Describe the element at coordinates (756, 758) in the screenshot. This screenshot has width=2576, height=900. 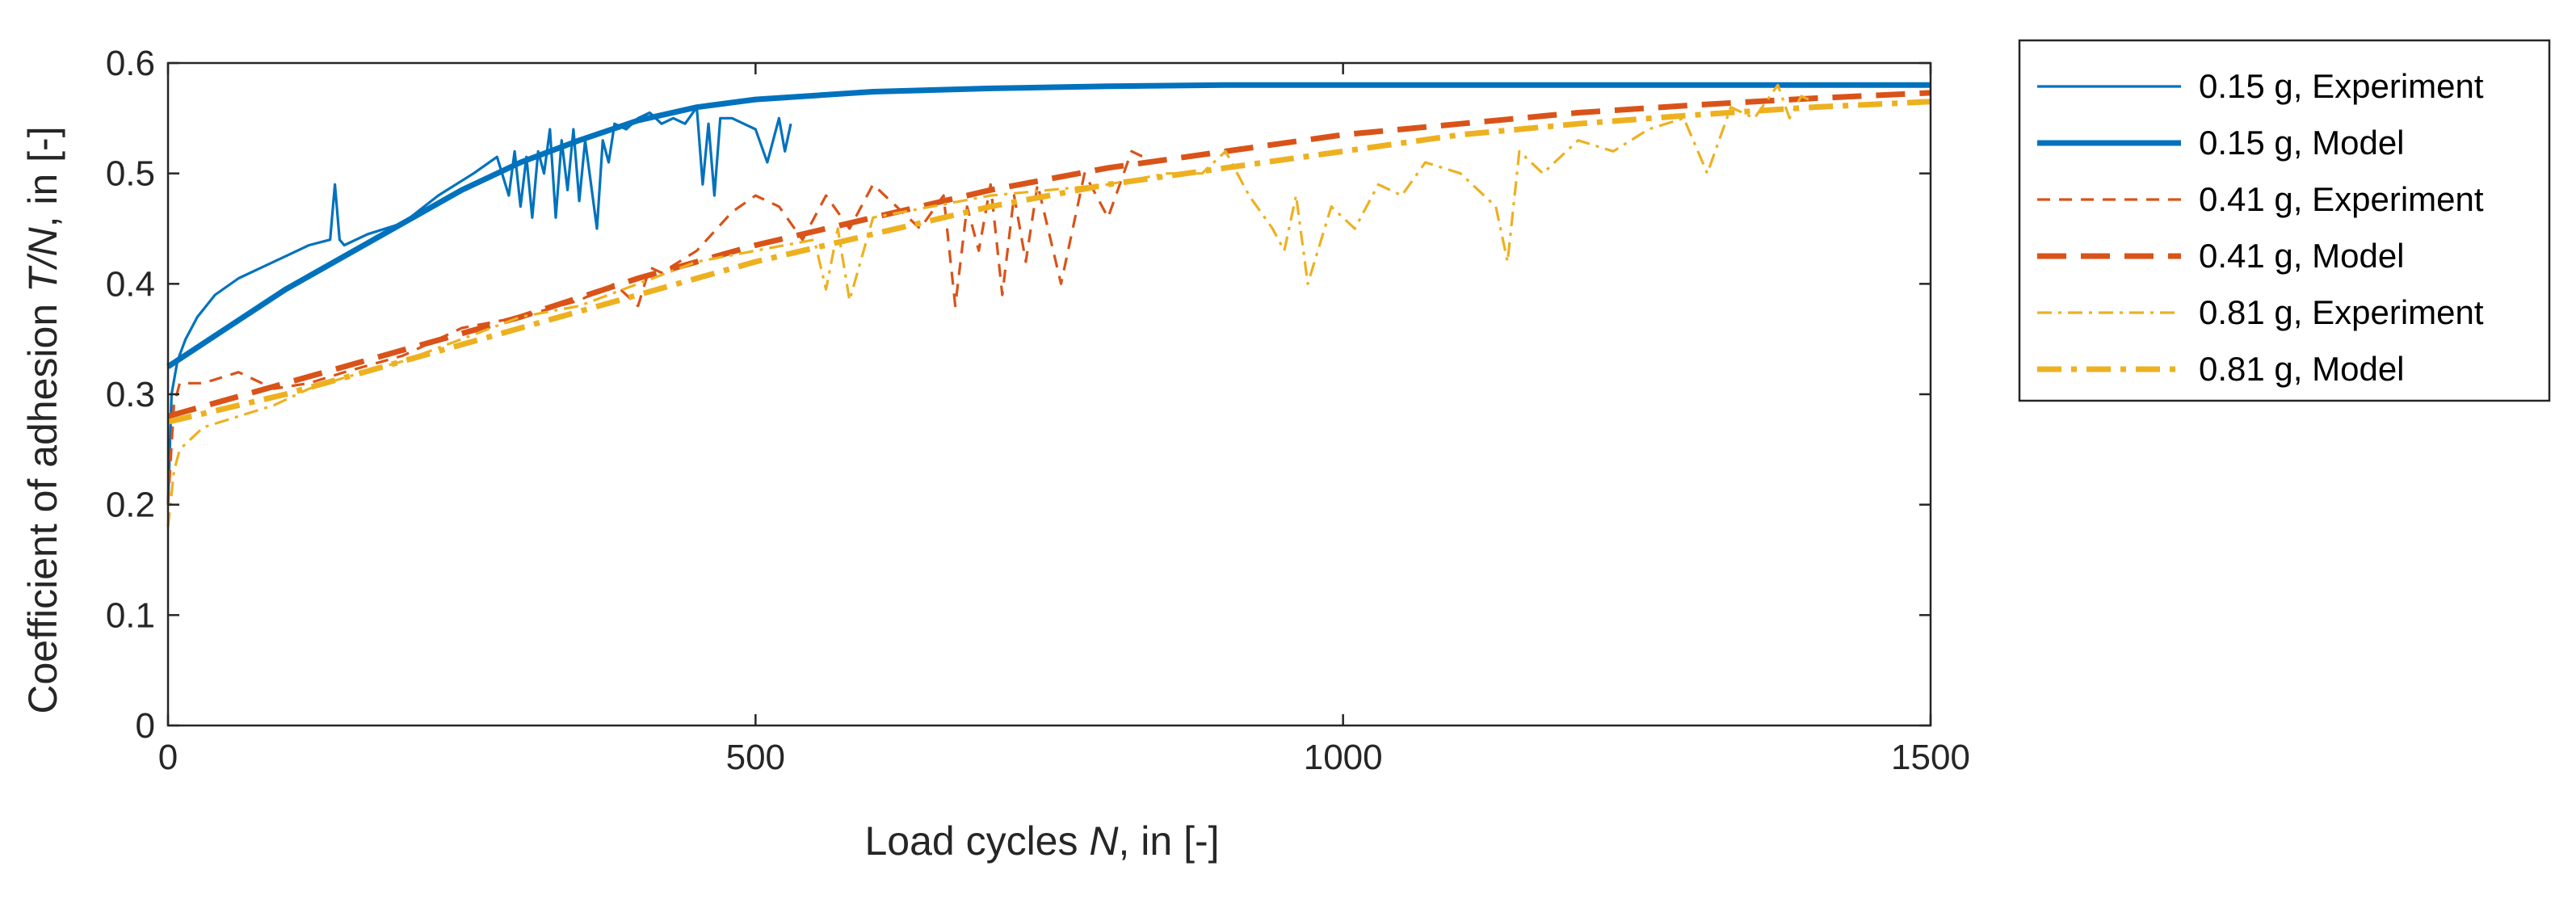
I see `x-tick-label: 500` at that location.